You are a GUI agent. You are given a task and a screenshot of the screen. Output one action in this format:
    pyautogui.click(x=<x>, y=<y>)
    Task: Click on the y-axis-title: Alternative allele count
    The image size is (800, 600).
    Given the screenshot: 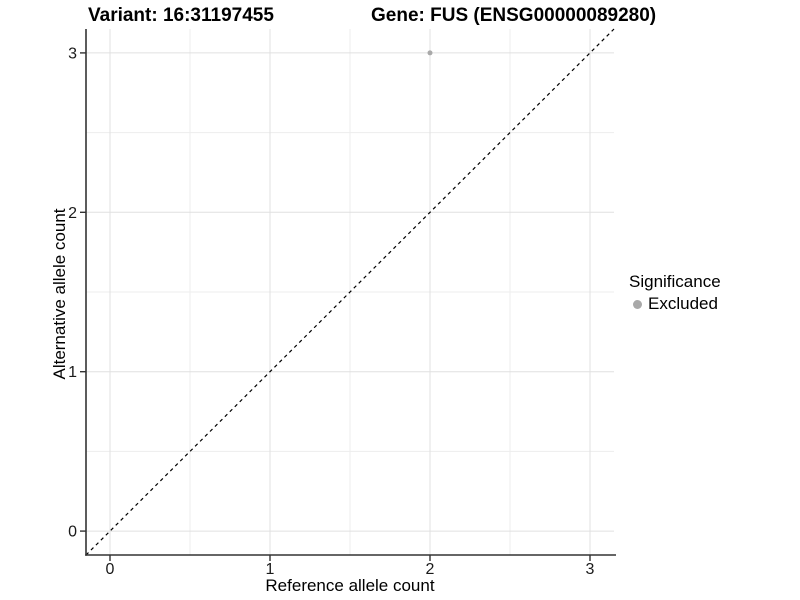 What is the action you would take?
    pyautogui.click(x=59, y=294)
    